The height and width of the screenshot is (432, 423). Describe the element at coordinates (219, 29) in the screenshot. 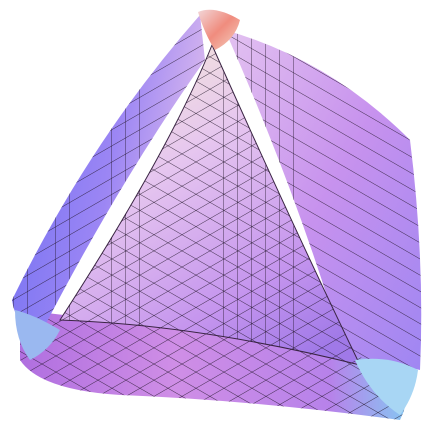

I see `top-corner` at that location.